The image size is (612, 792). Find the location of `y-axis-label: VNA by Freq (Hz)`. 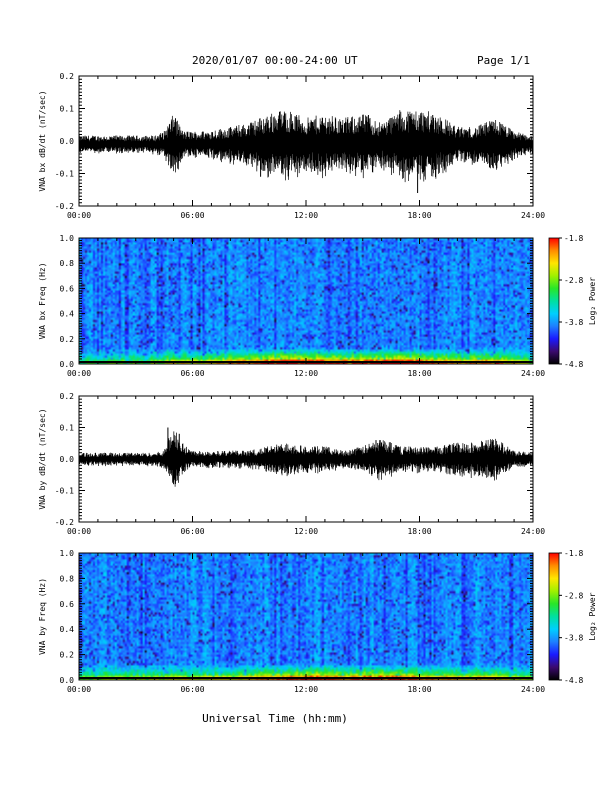

y-axis-label: VNA by Freq (Hz) is located at coordinates (42, 616).